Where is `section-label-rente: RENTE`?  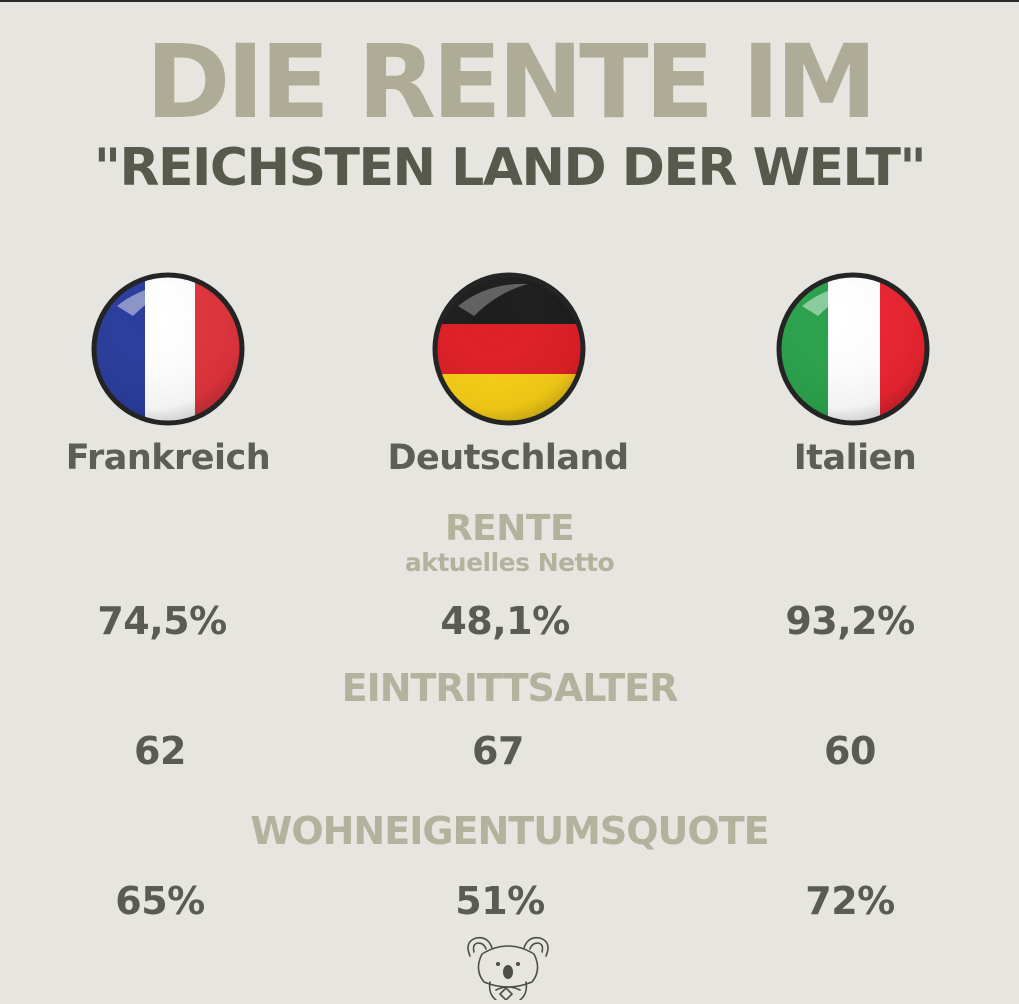 section-label-rente: RENTE is located at coordinates (509, 528).